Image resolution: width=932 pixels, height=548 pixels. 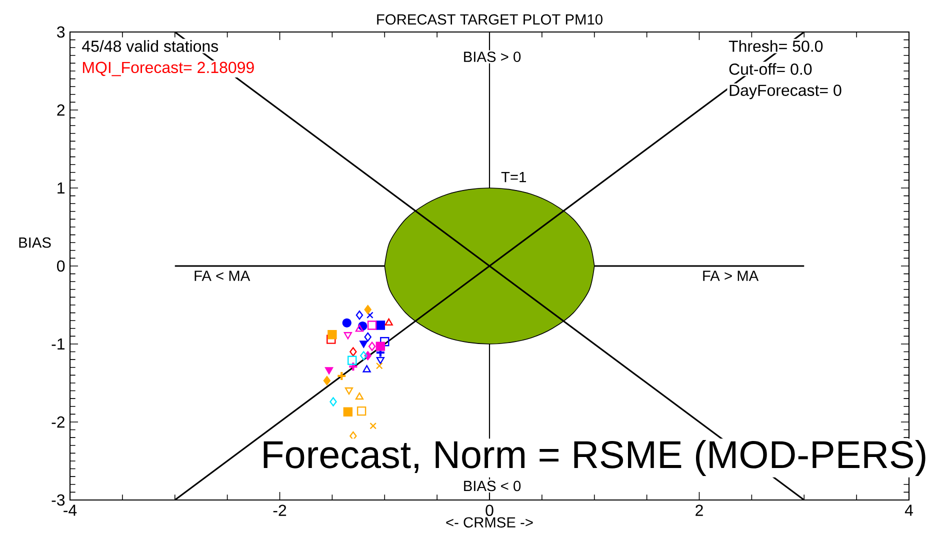 I want to click on y-axis-title: BIAS, so click(x=35, y=242).